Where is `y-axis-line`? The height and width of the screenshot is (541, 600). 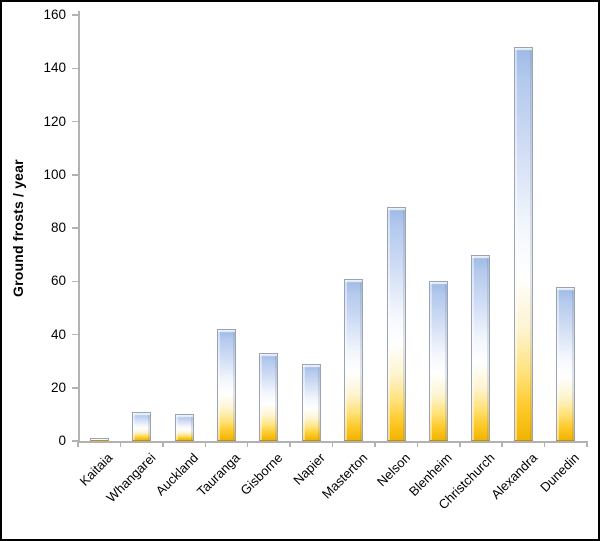 y-axis-line is located at coordinates (79, 226).